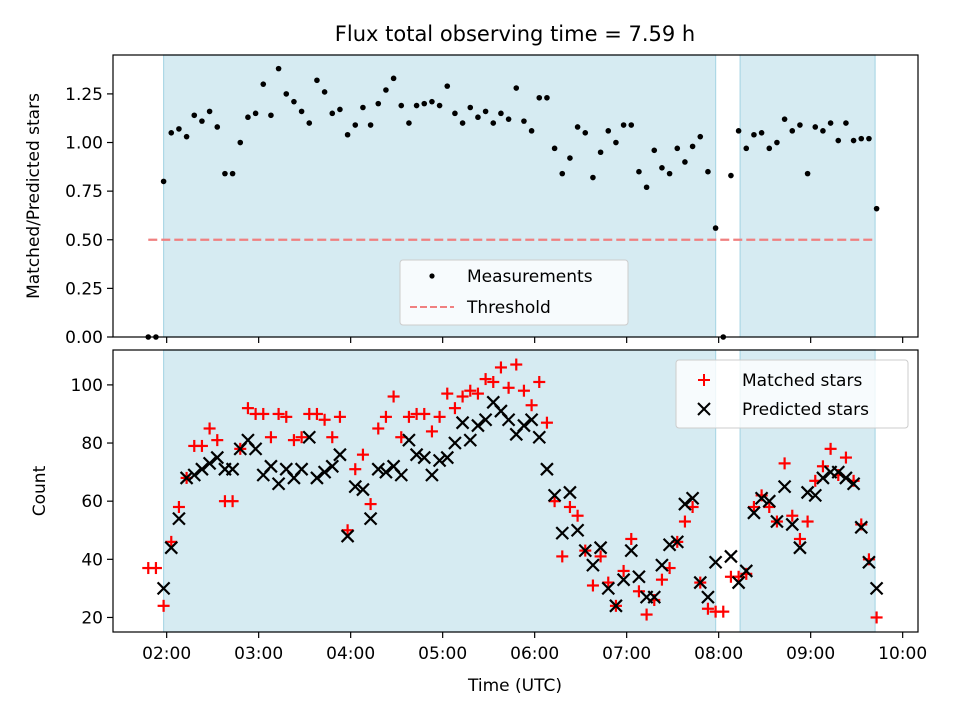 This screenshot has height=720, width=960. Describe the element at coordinates (515, 34) in the screenshot. I see `chart-title: Flux total observing time = 7.59 h` at that location.